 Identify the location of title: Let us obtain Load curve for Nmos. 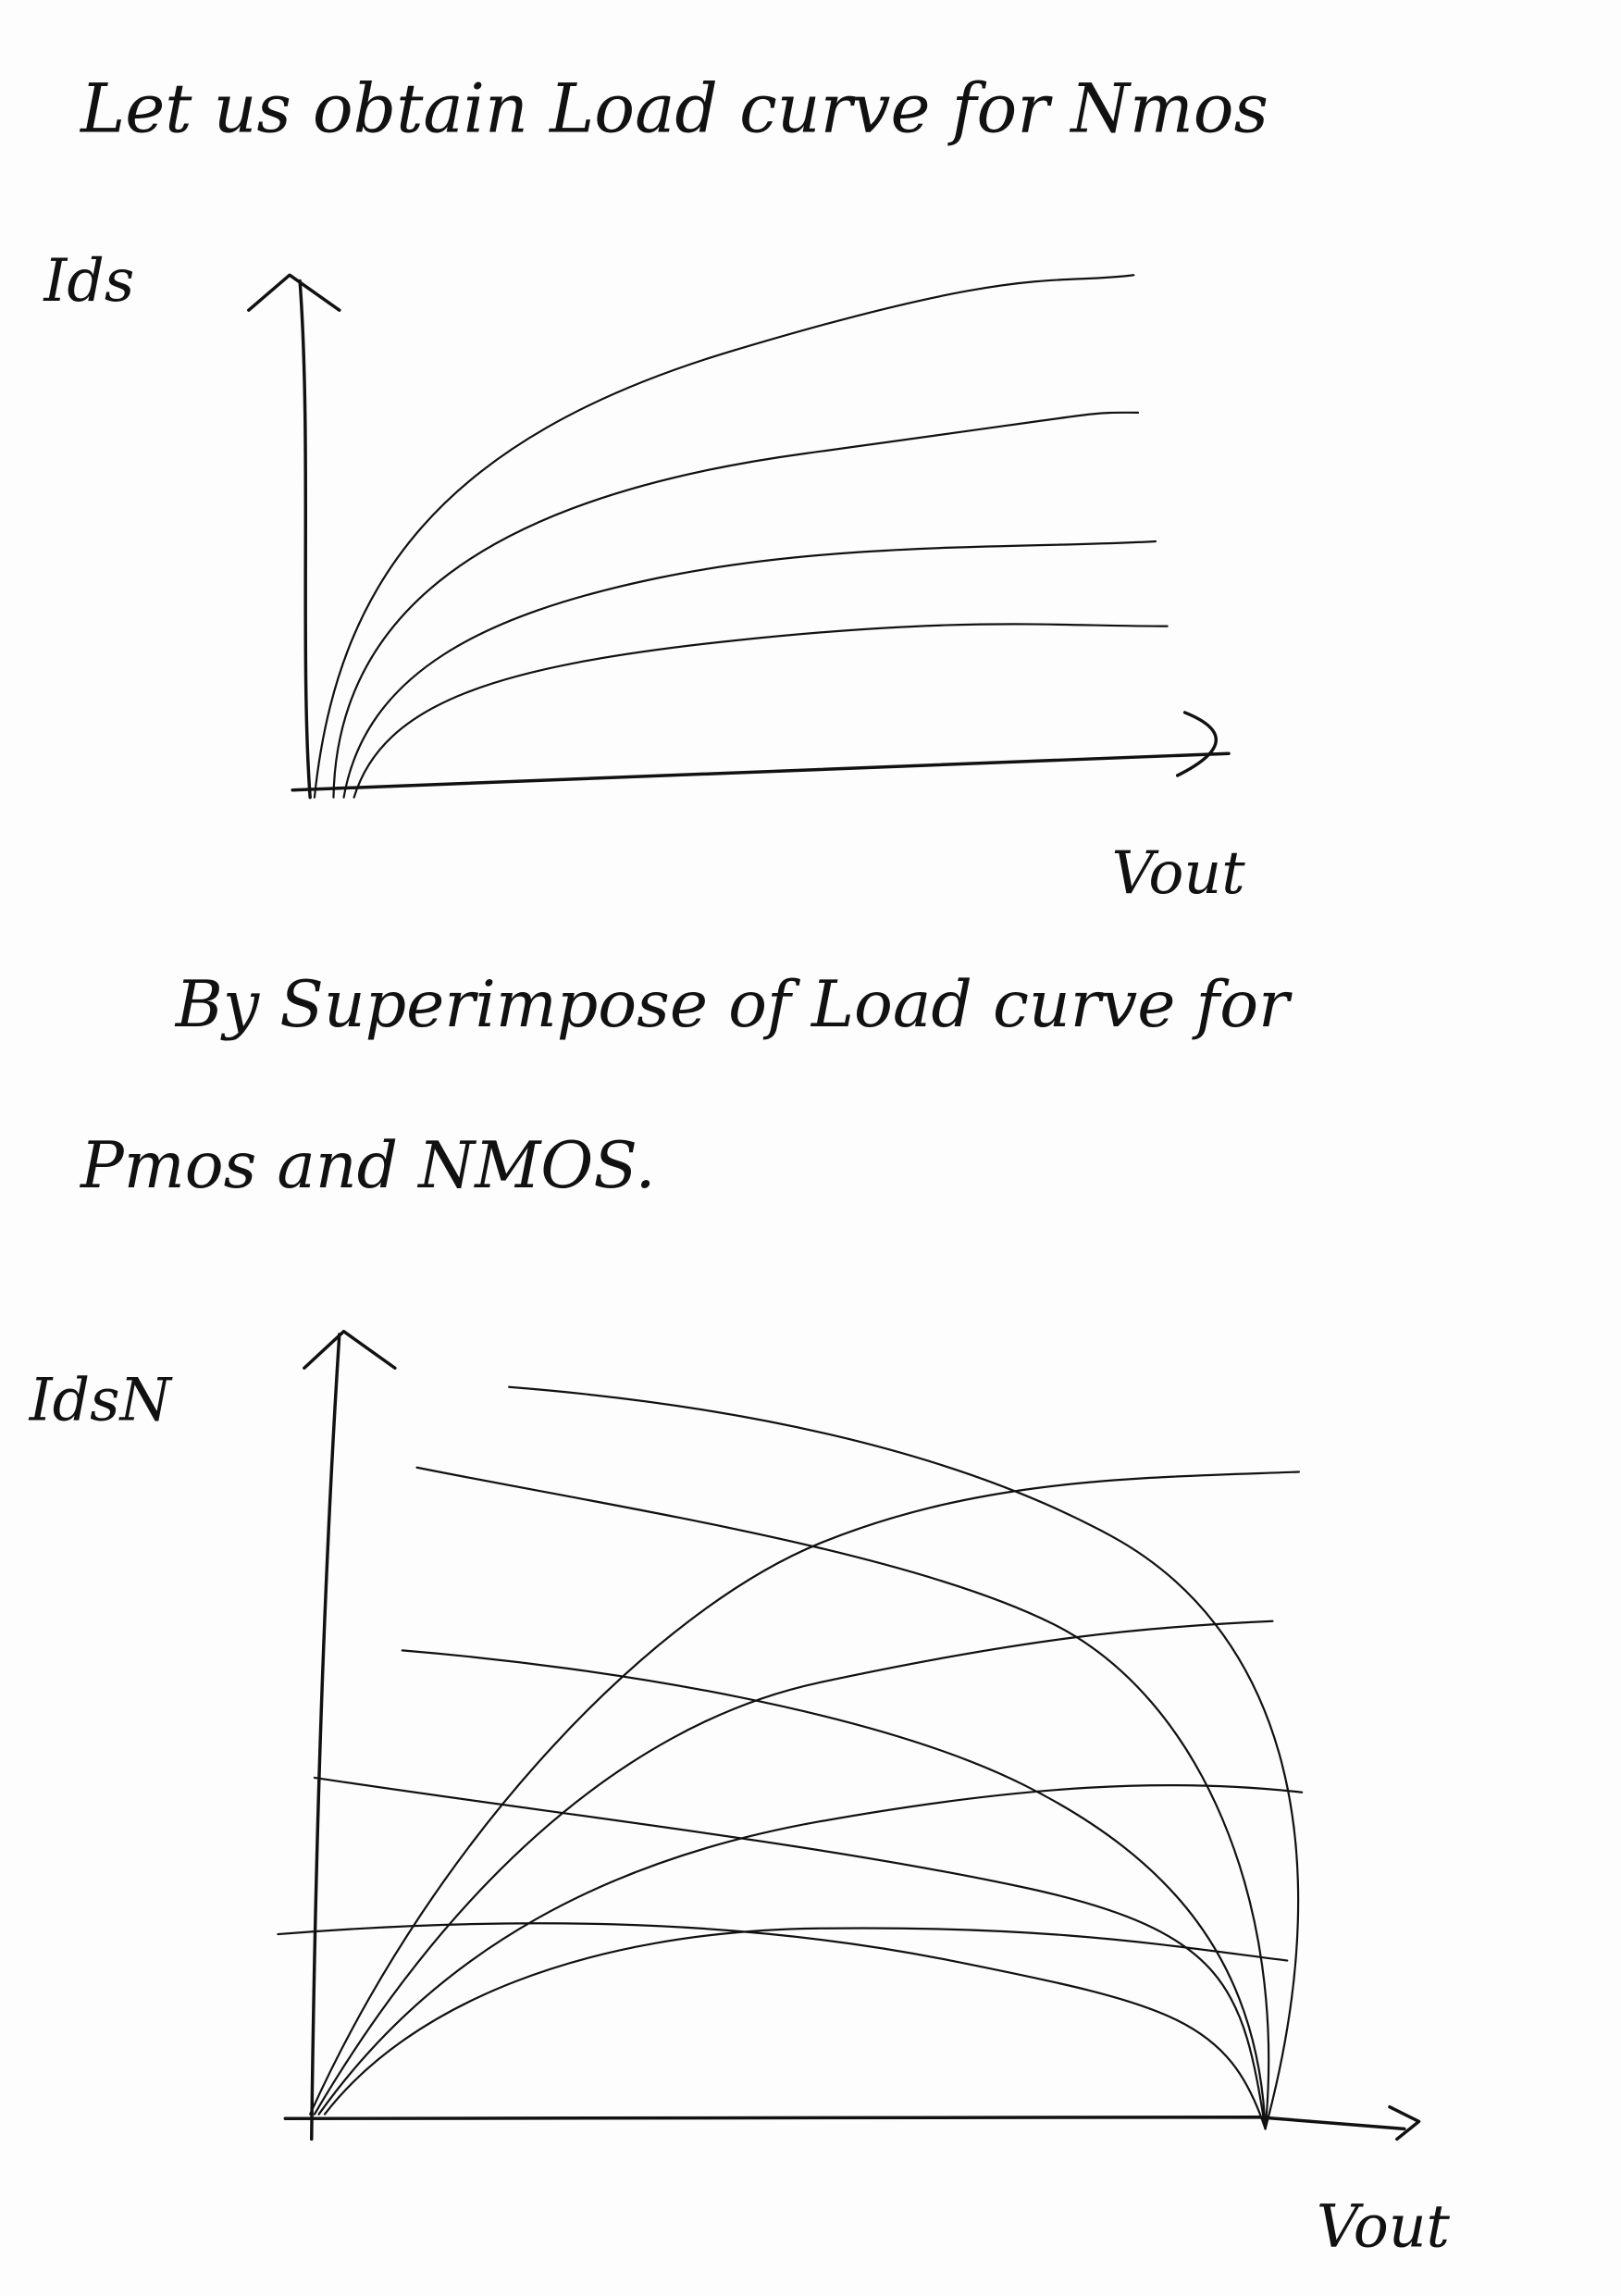
(674, 109).